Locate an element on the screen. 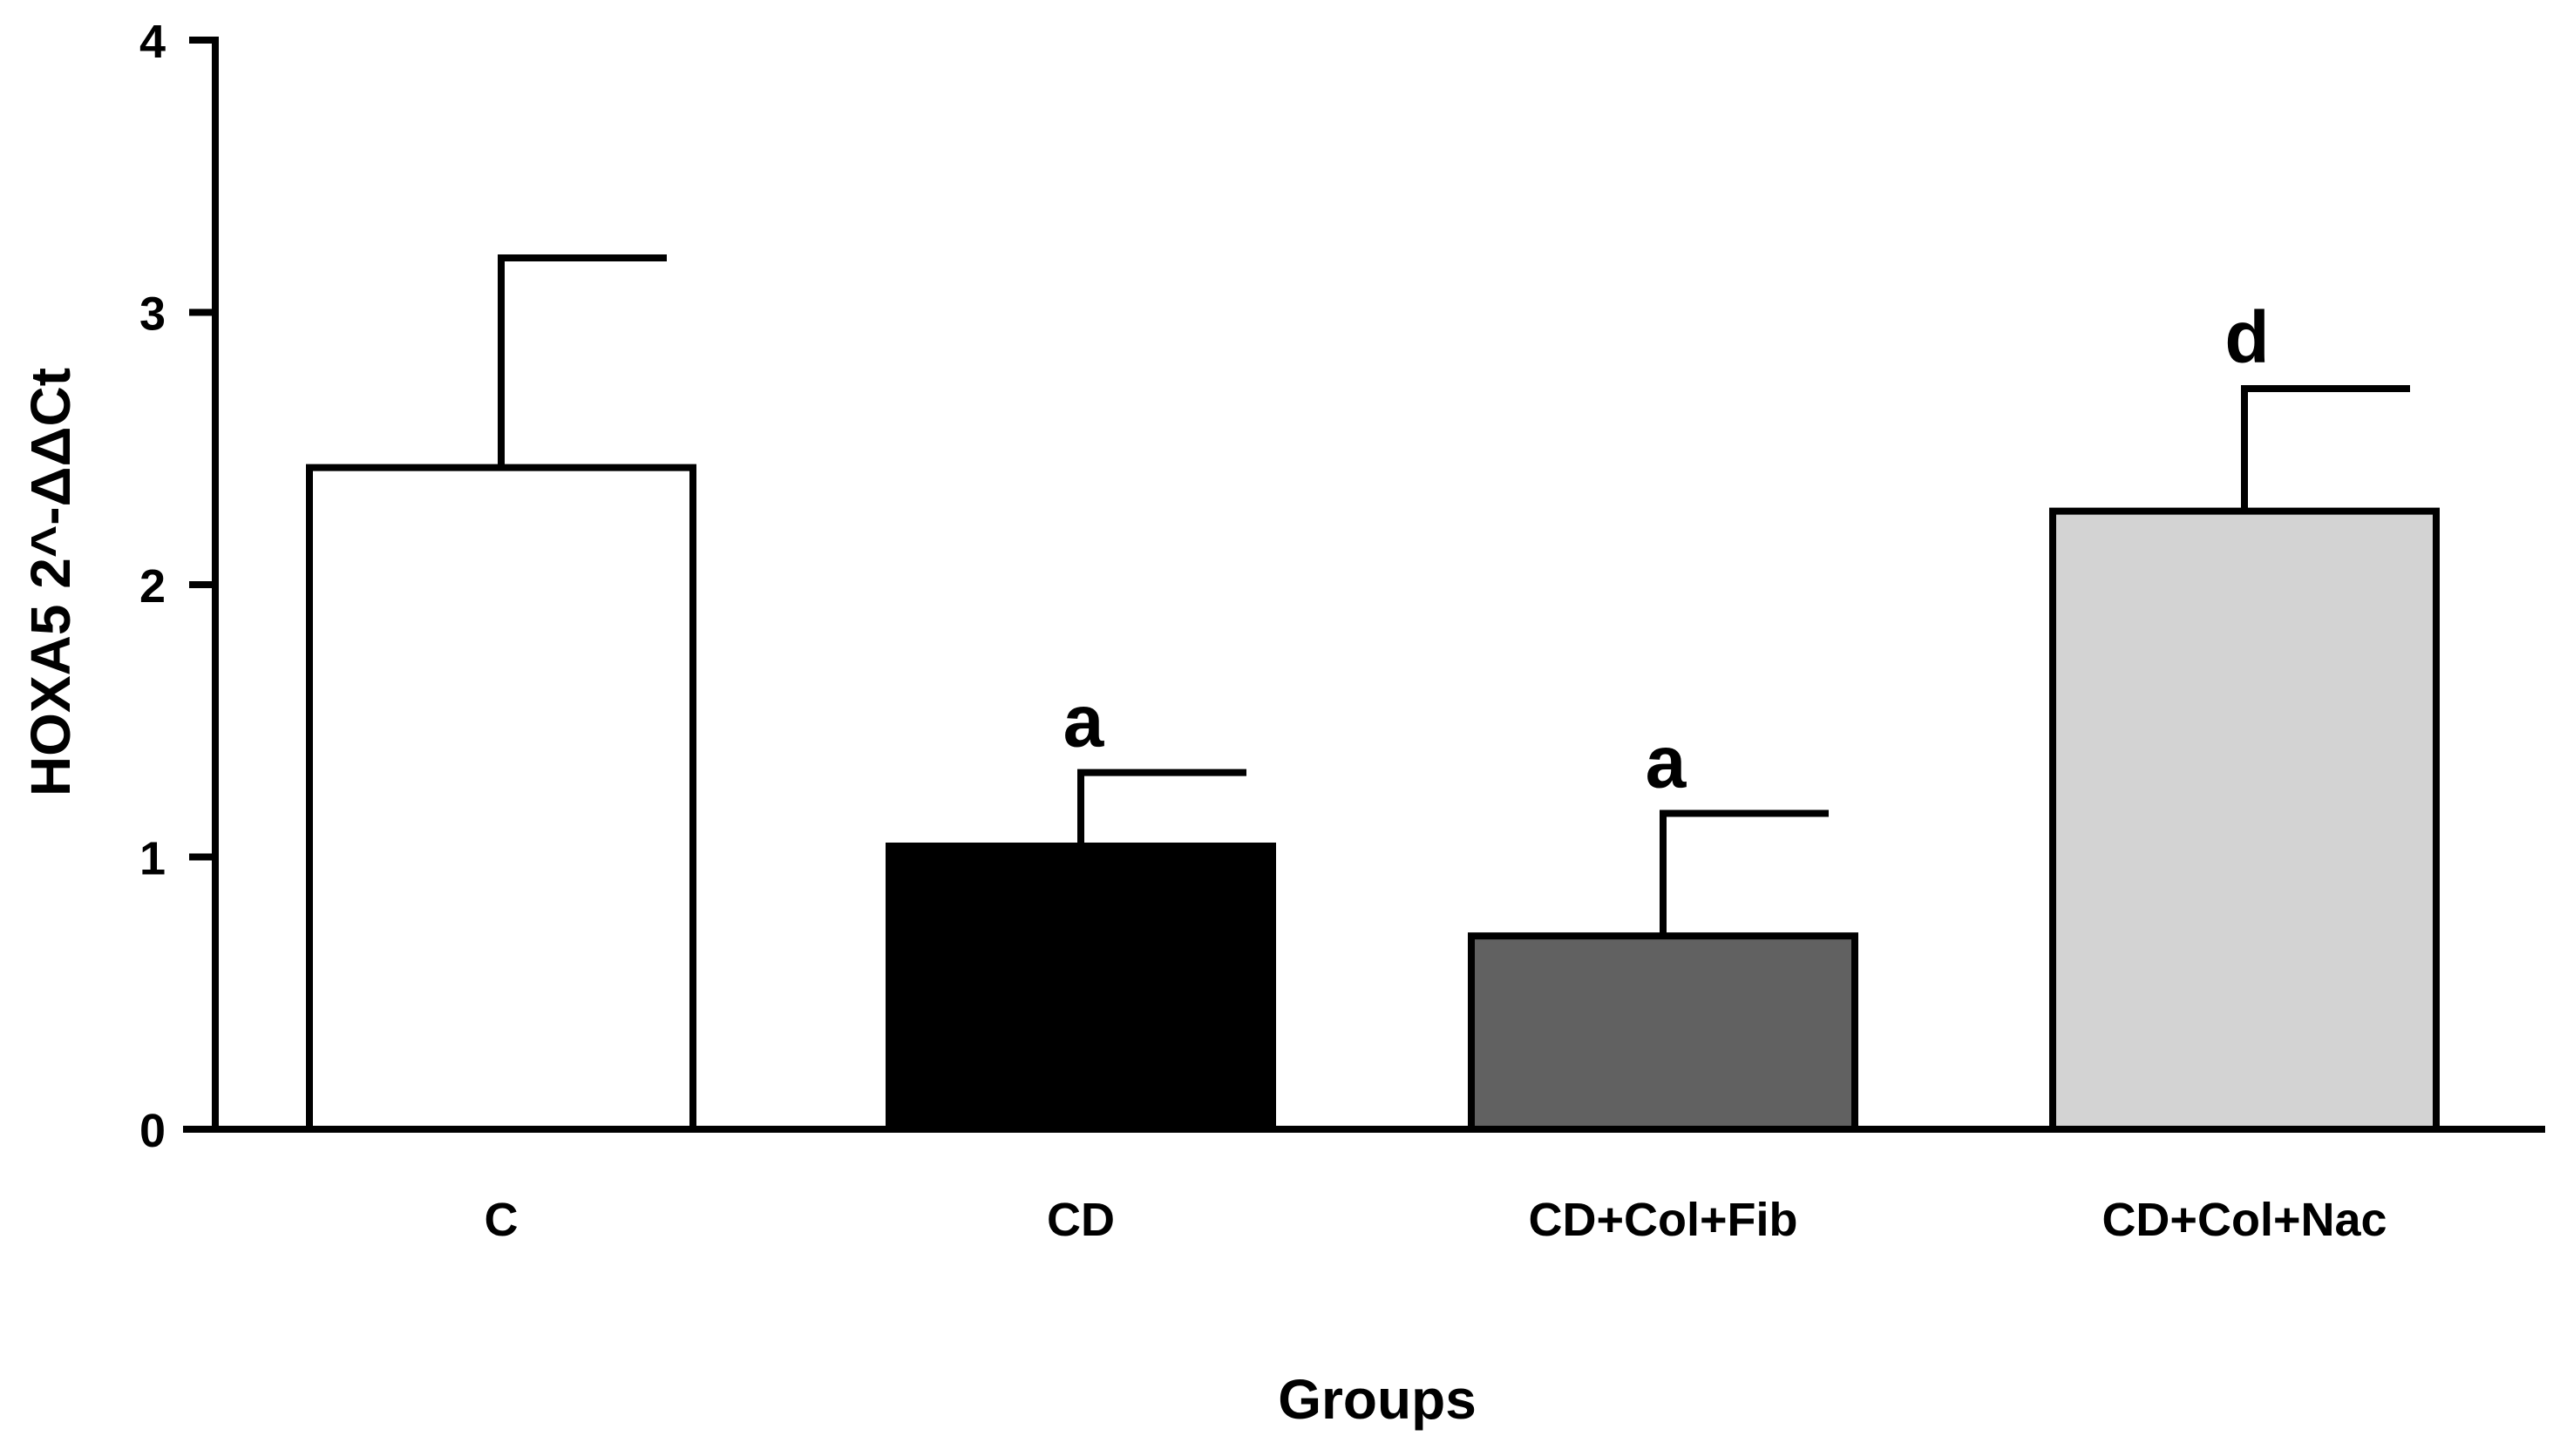 This screenshot has width=2553, height=1456. y-tick-label-1: 1 is located at coordinates (153, 859).